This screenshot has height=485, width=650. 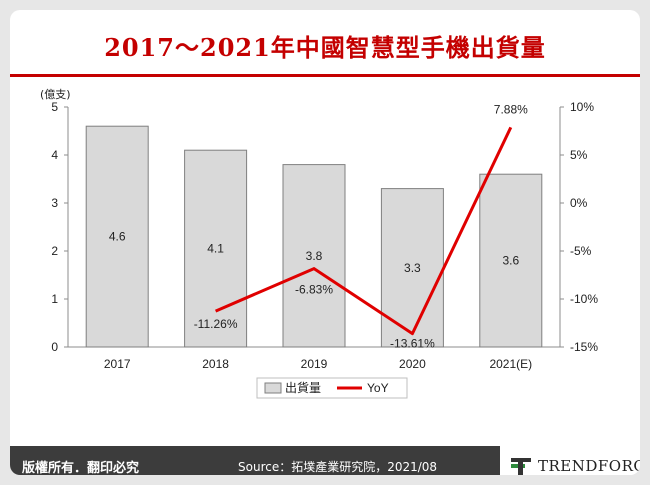 What do you see at coordinates (332, 388) in the screenshot?
I see `legend-box` at bounding box center [332, 388].